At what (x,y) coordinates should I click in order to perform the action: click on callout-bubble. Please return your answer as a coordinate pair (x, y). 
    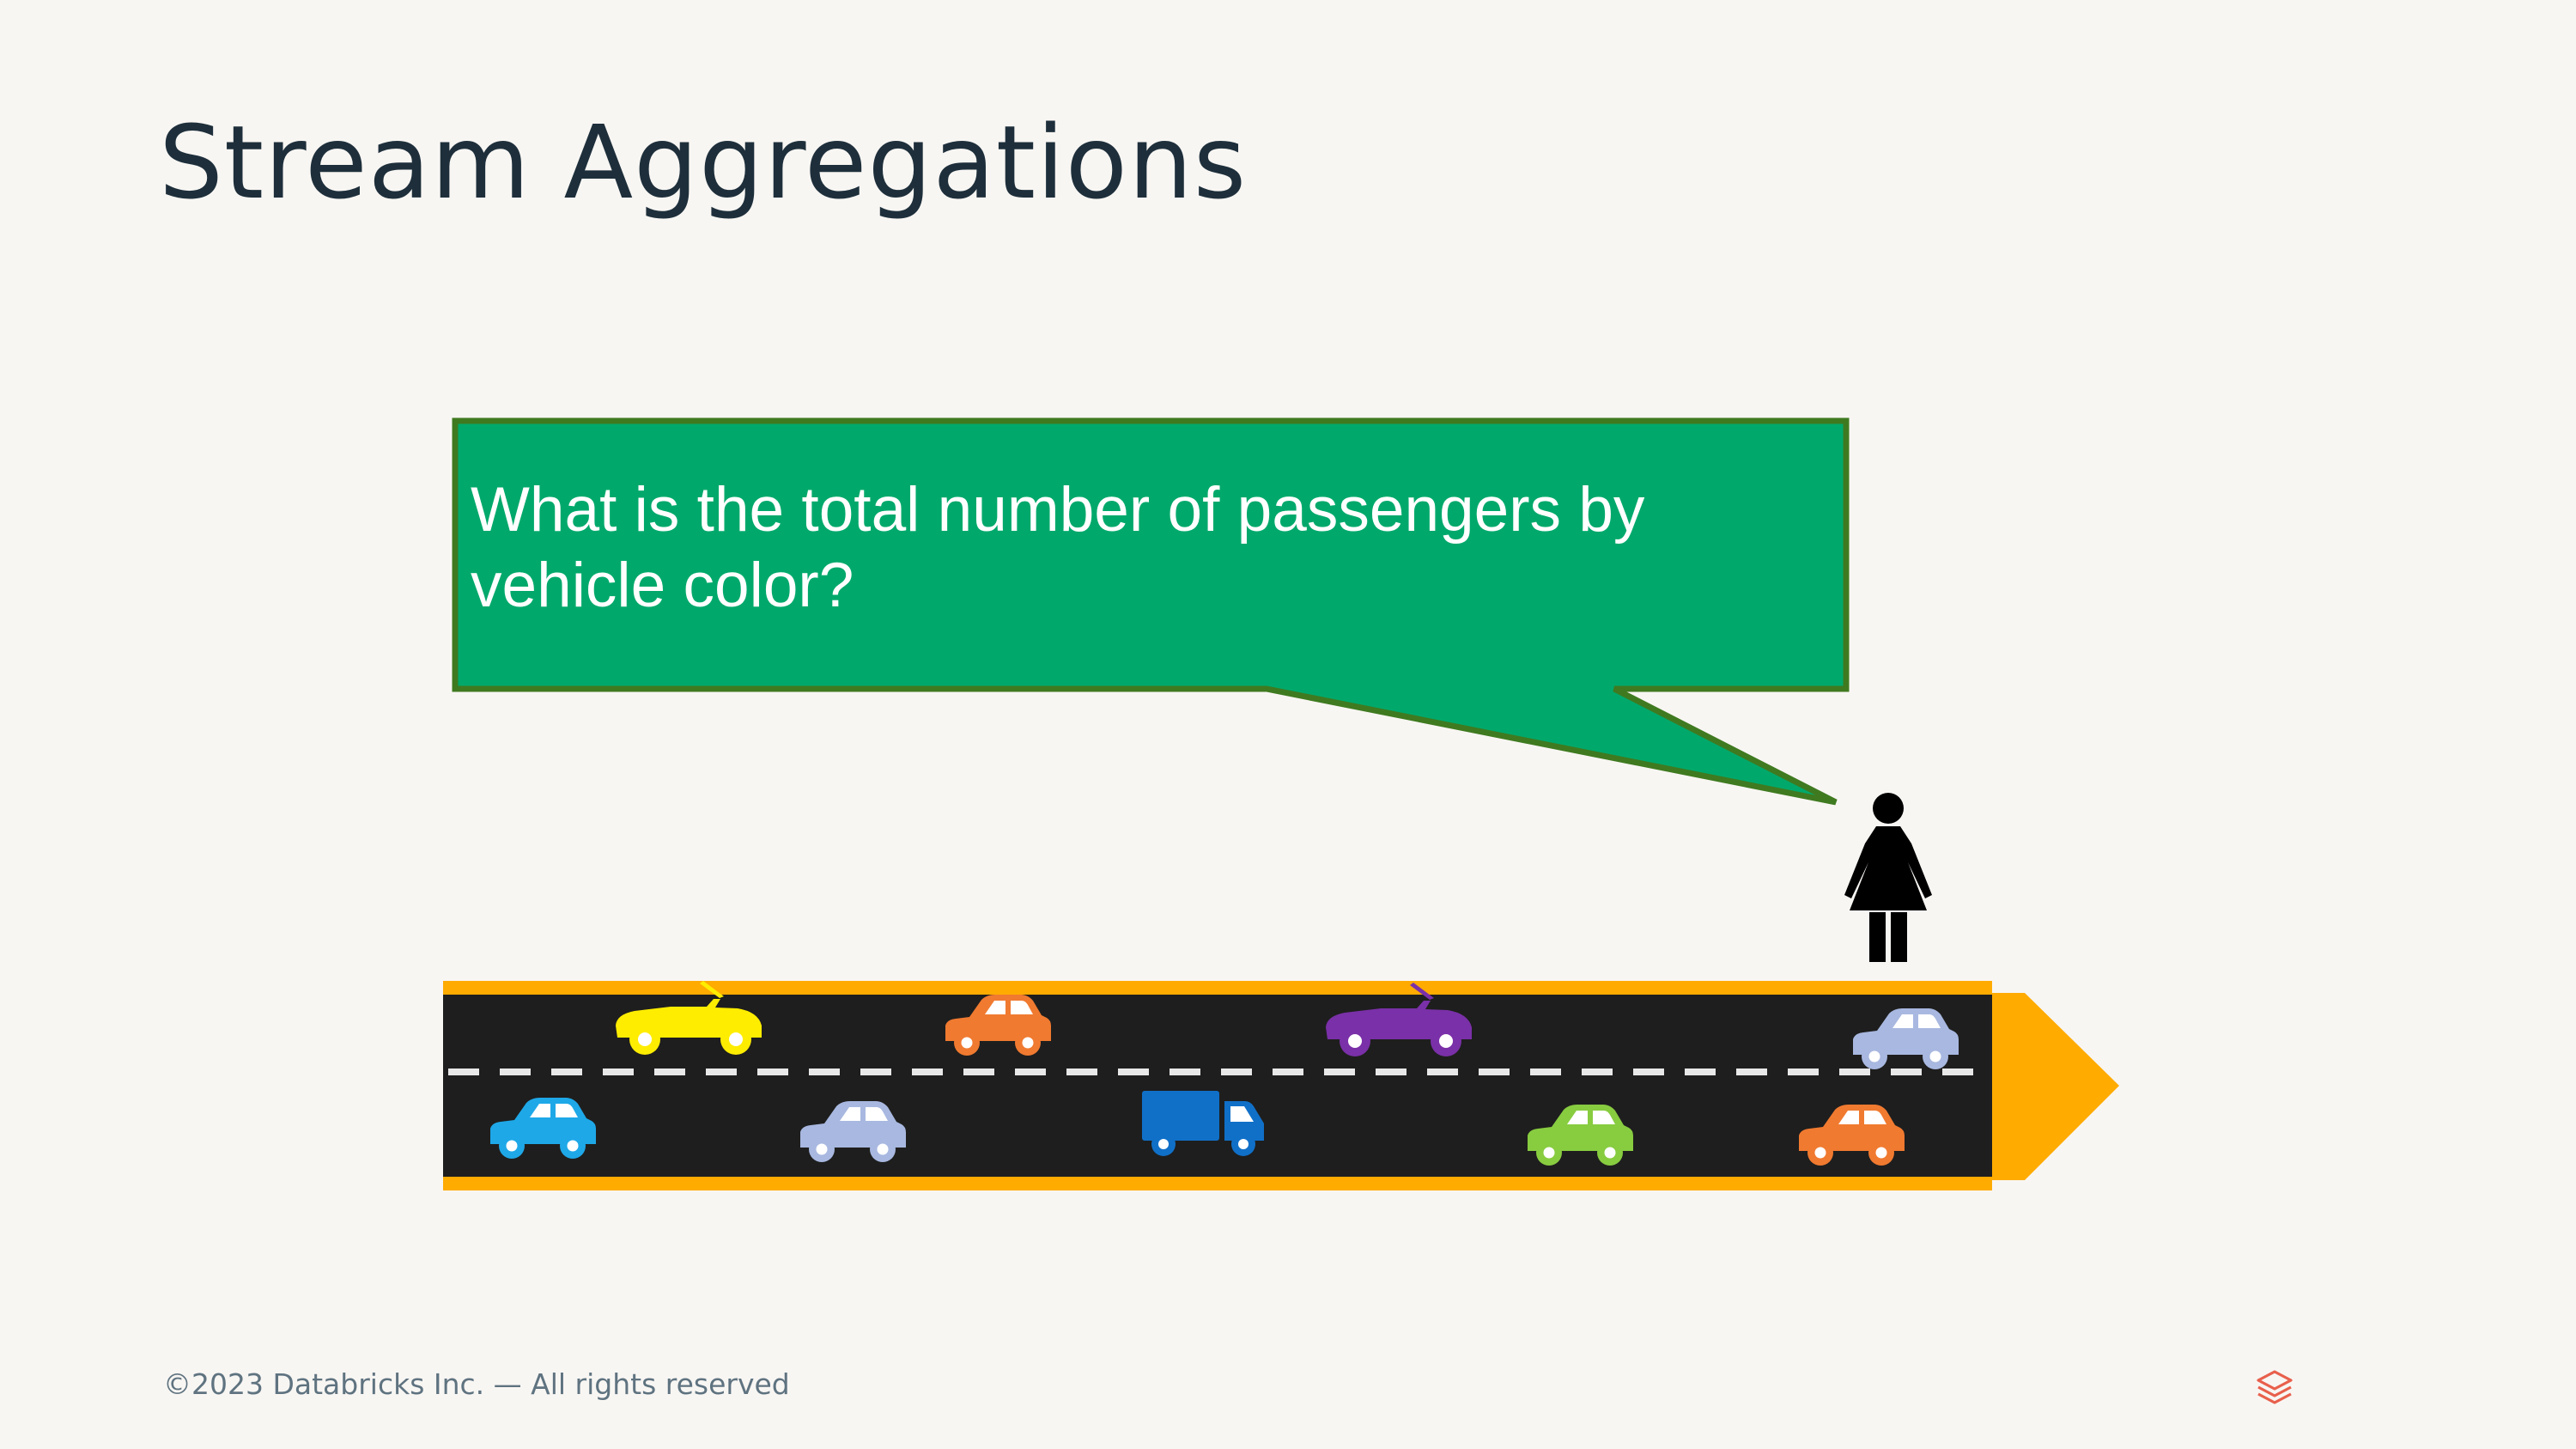
    Looking at the image, I should click on (1151, 611).